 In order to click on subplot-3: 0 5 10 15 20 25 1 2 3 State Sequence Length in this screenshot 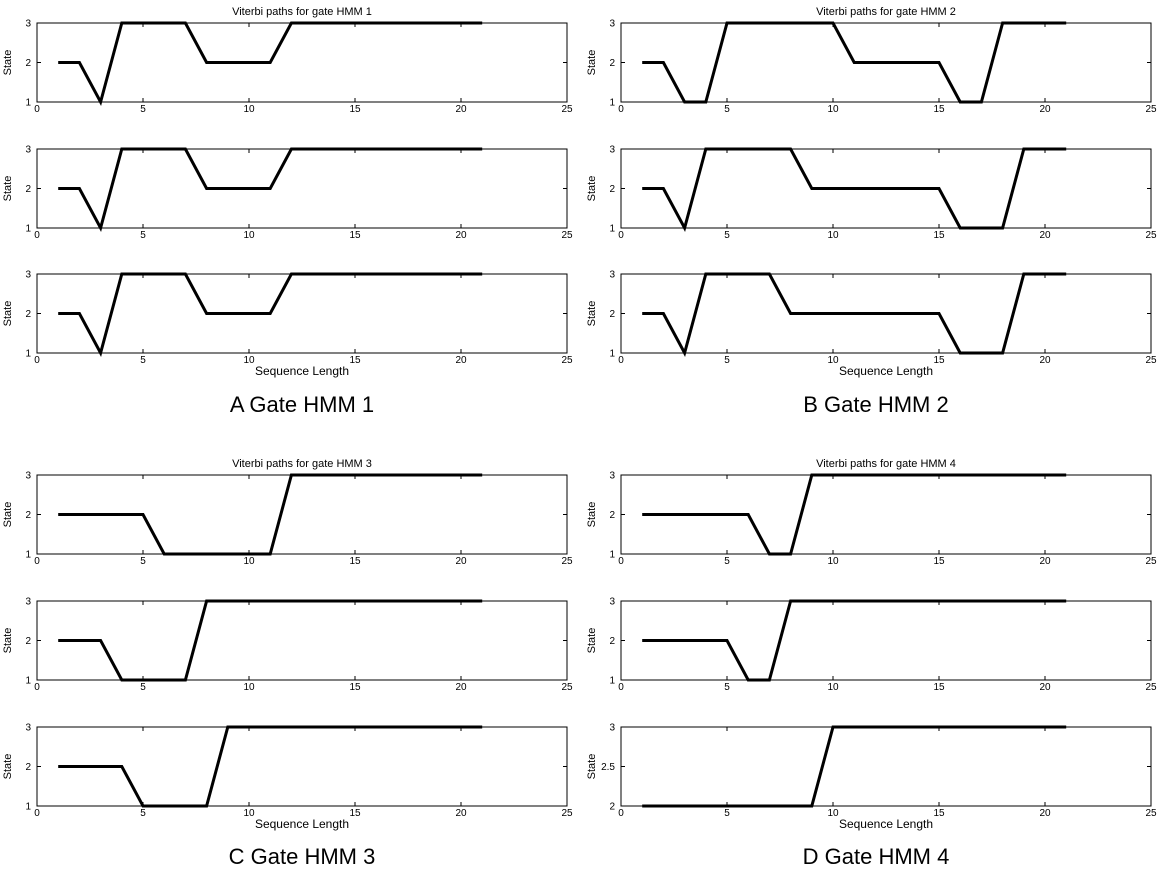, I will do `click(287, 777)`.